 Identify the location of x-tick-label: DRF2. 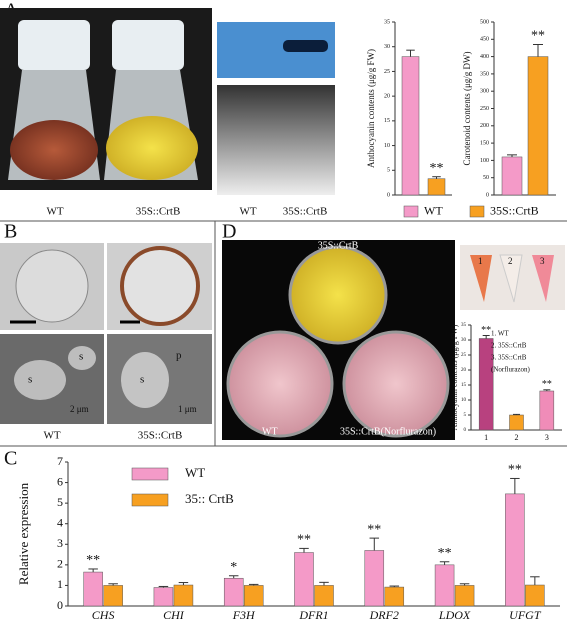
(384, 615).